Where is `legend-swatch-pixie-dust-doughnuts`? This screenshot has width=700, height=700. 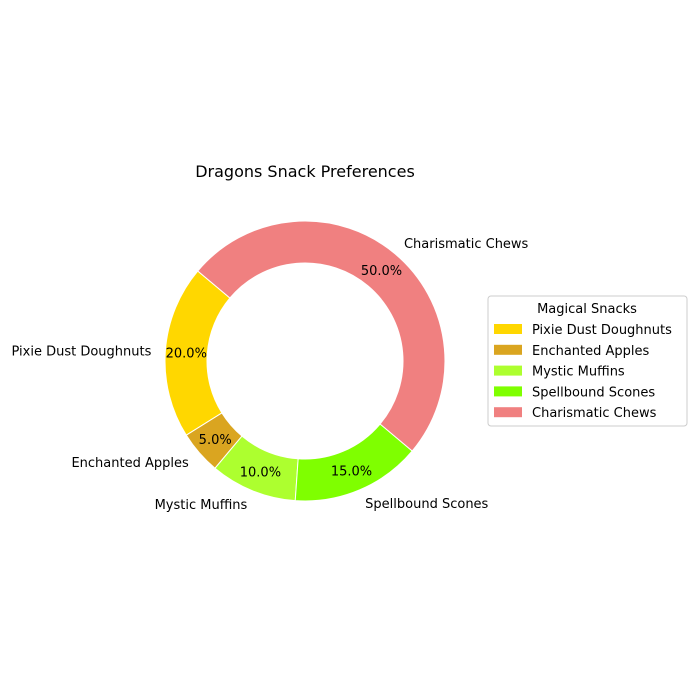 legend-swatch-pixie-dust-doughnuts is located at coordinates (508, 329).